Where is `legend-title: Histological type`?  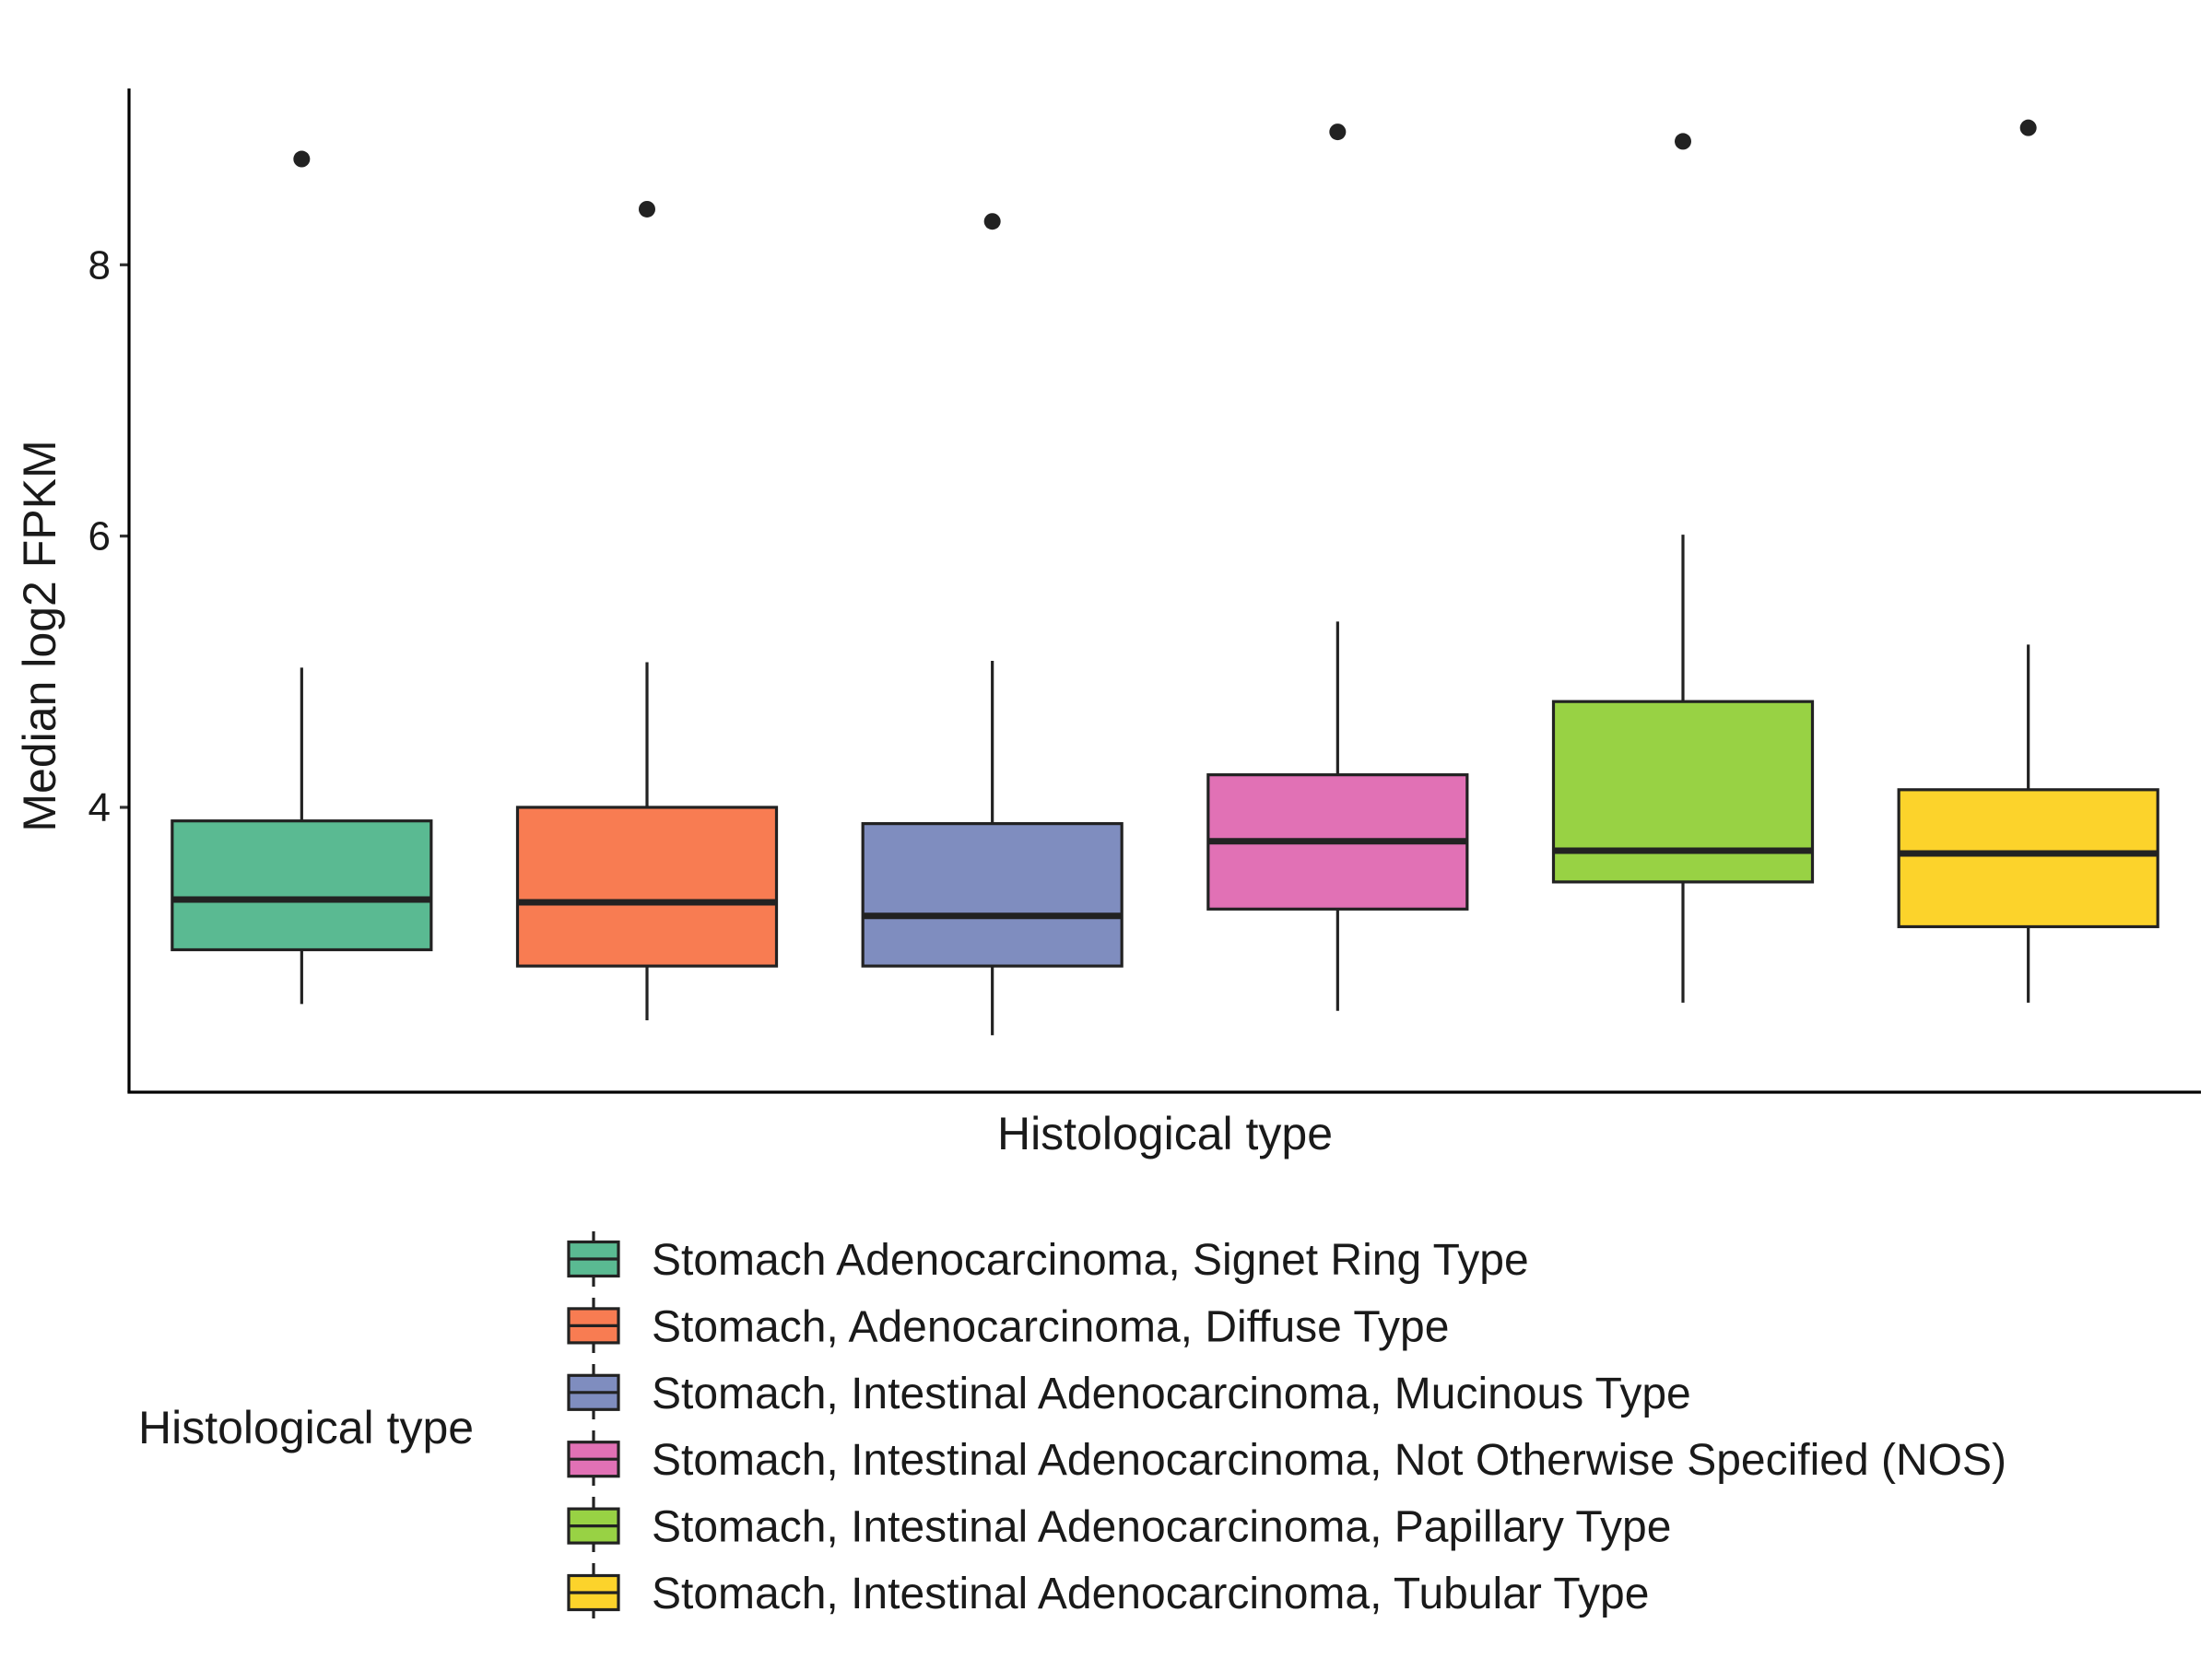 legend-title: Histological type is located at coordinates (306, 1427).